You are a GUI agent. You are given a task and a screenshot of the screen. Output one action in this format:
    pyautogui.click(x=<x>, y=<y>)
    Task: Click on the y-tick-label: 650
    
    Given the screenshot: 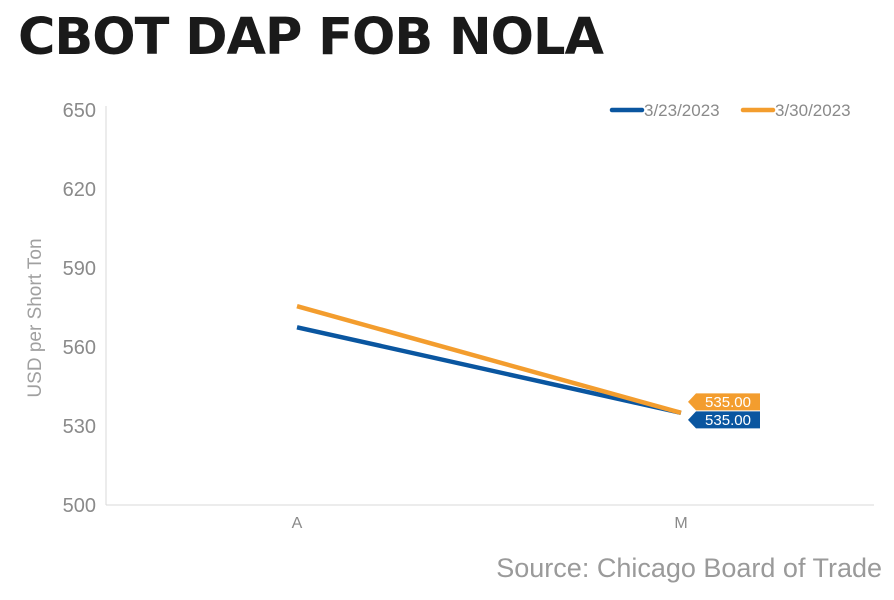 What is the action you would take?
    pyautogui.click(x=79, y=111)
    